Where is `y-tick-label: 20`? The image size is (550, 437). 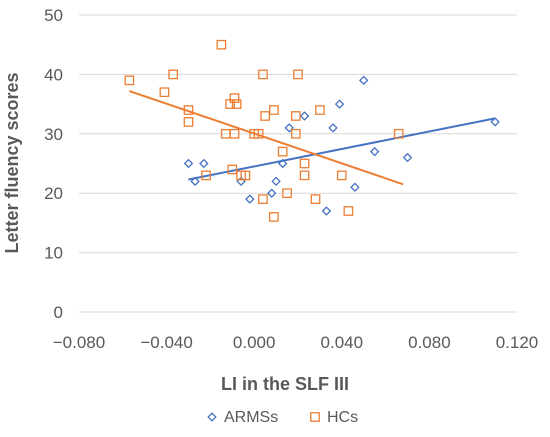 y-tick-label: 20 is located at coordinates (53, 193).